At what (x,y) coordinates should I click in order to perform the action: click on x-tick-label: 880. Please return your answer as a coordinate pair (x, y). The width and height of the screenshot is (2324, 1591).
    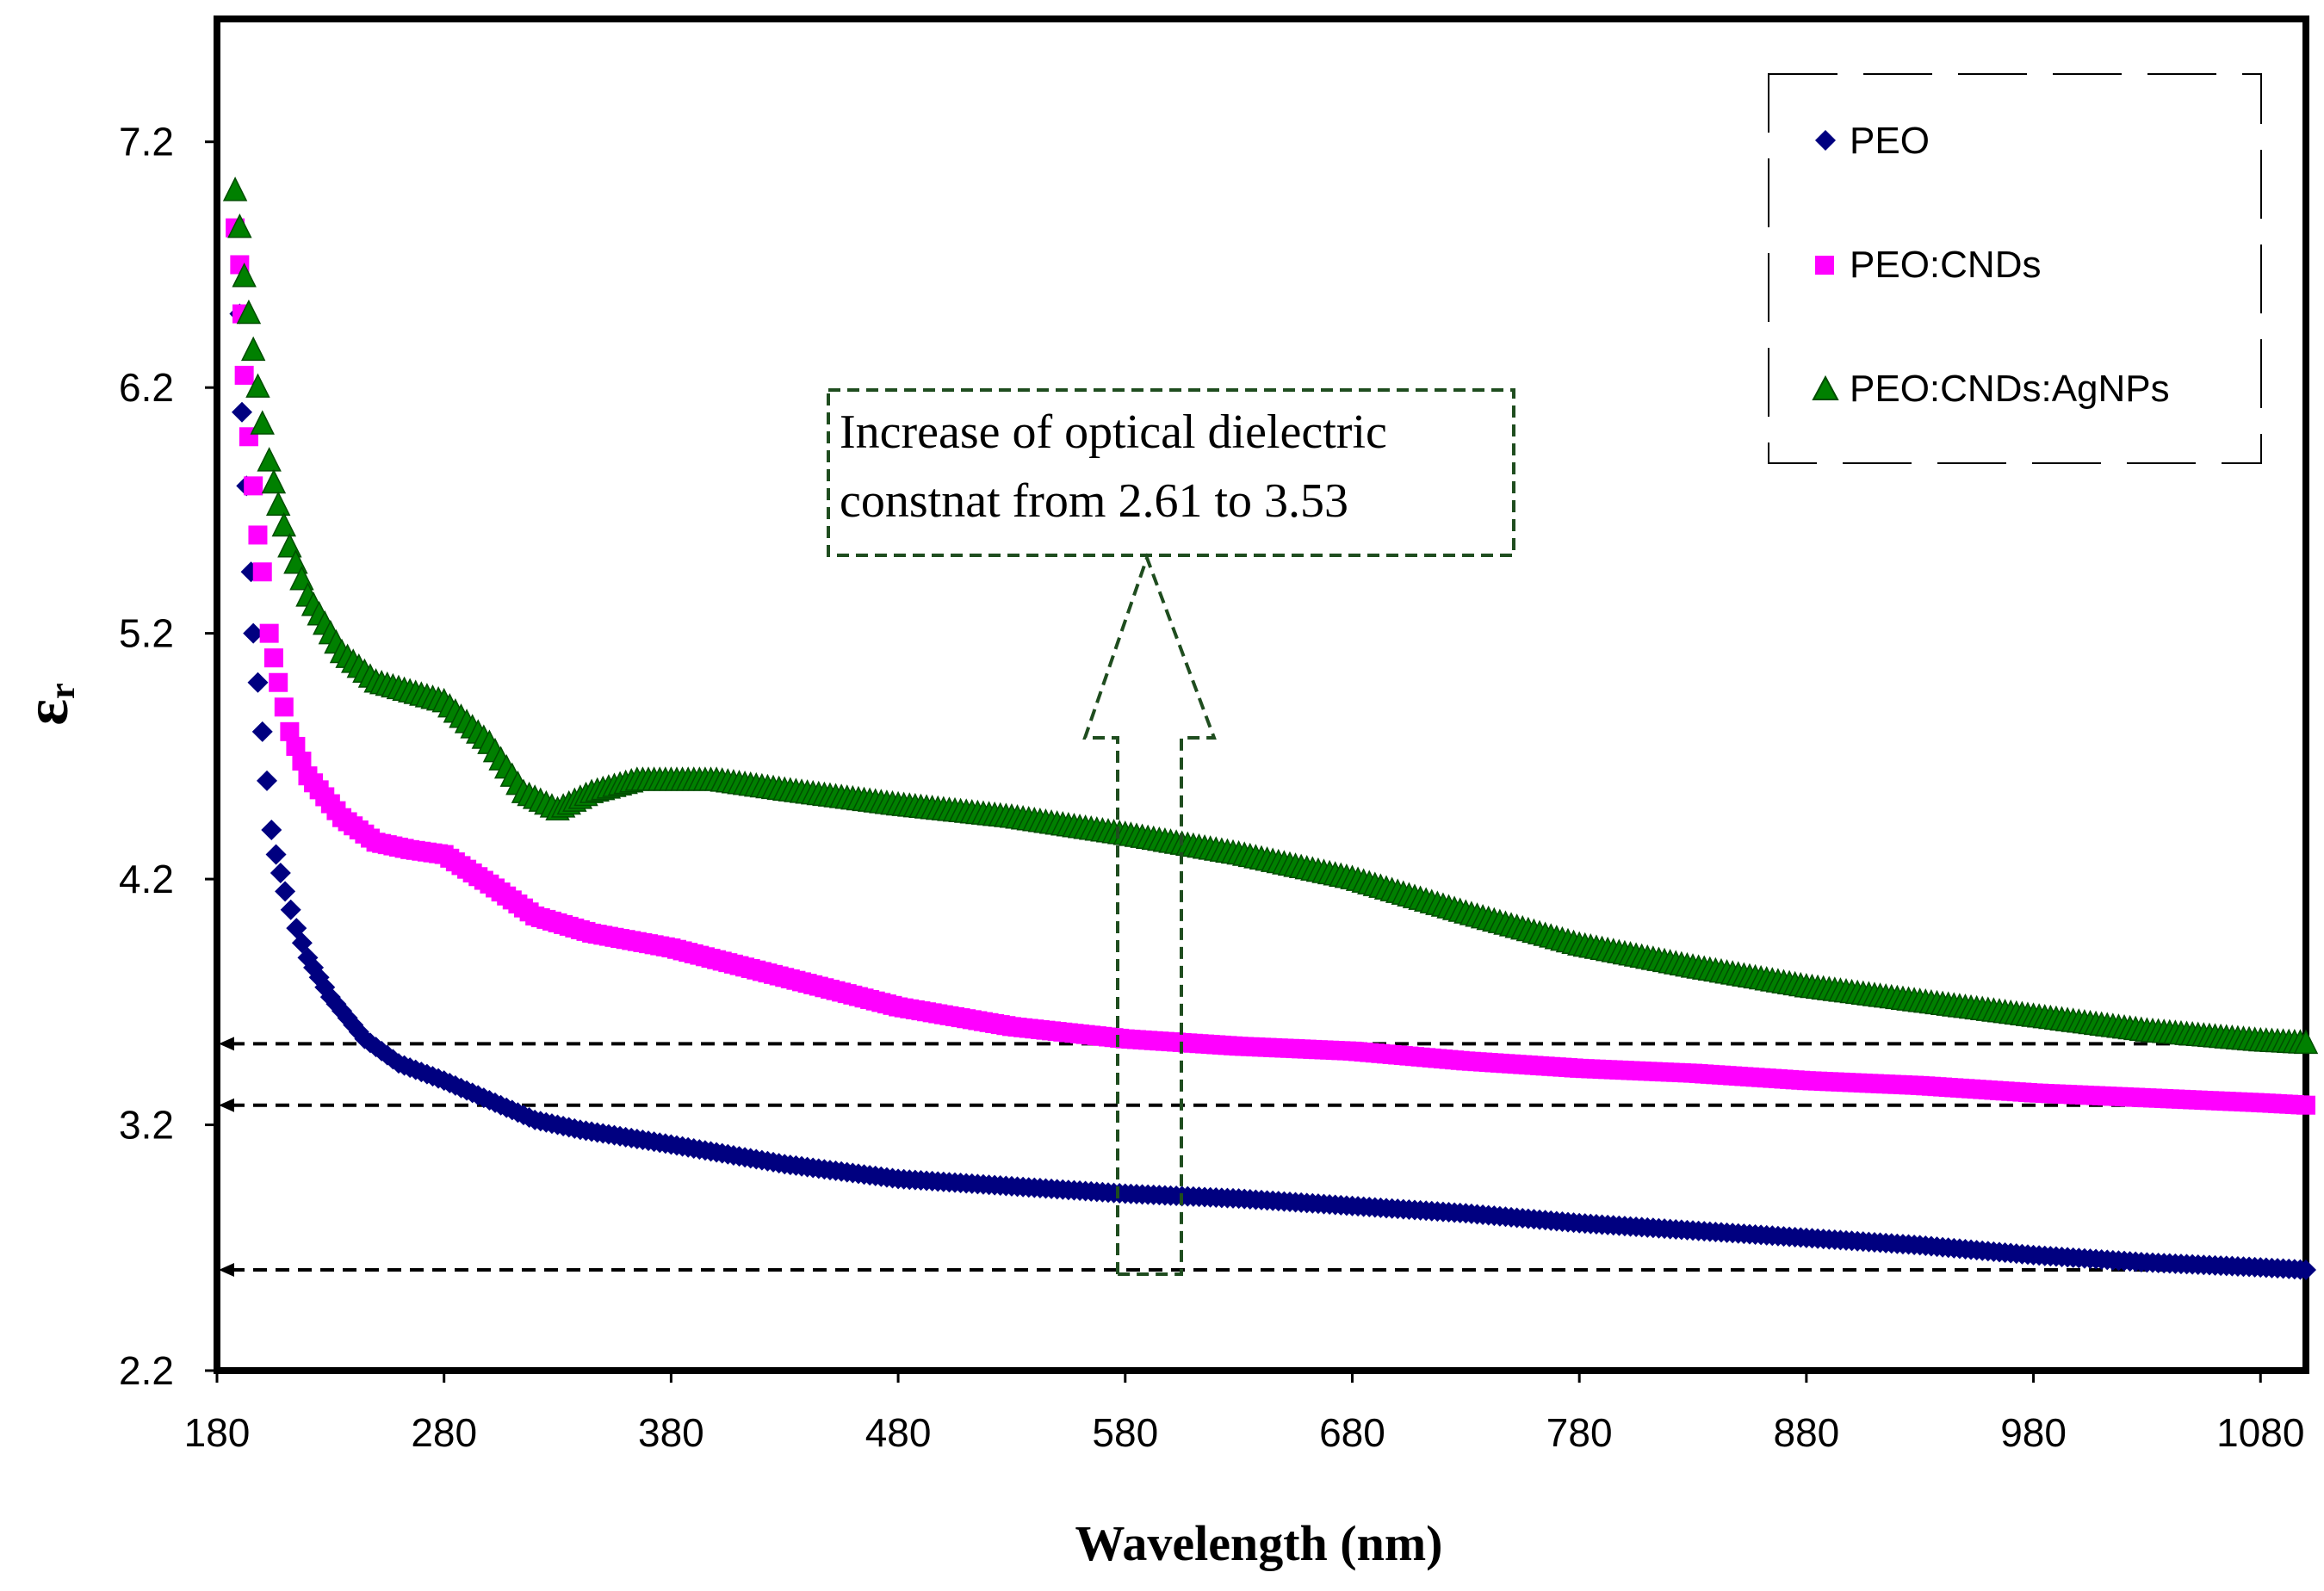
    Looking at the image, I should click on (1806, 1432).